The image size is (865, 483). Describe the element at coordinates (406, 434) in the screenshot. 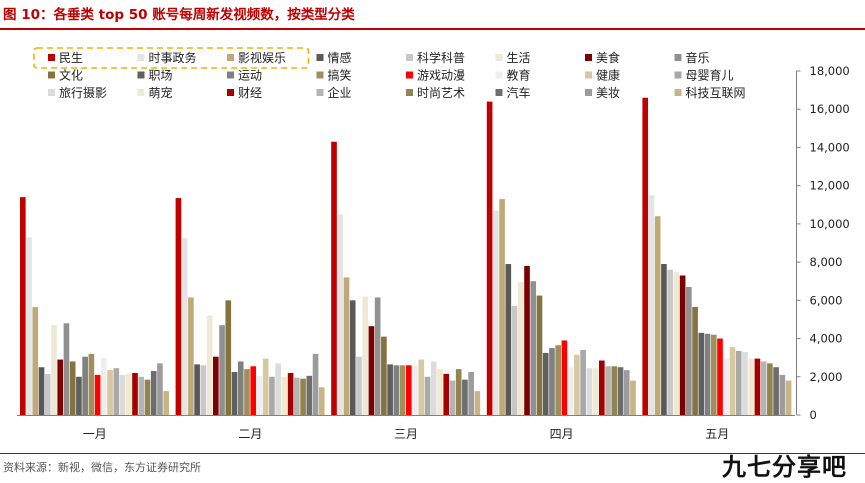

I see `x-tick-label: 三月` at that location.